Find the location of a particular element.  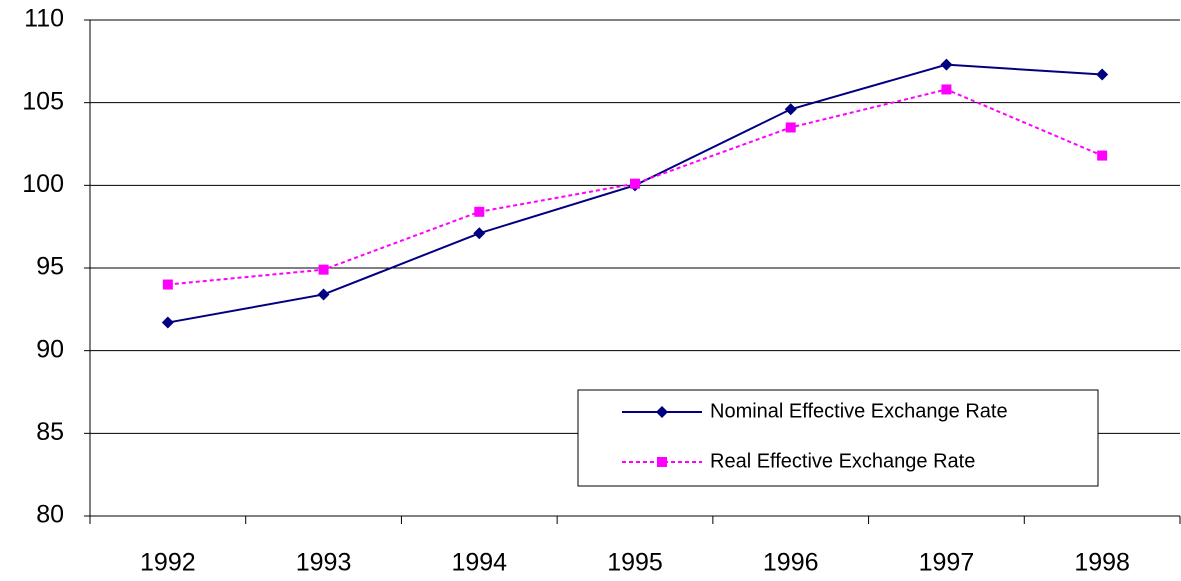

legend-box is located at coordinates (838, 438).